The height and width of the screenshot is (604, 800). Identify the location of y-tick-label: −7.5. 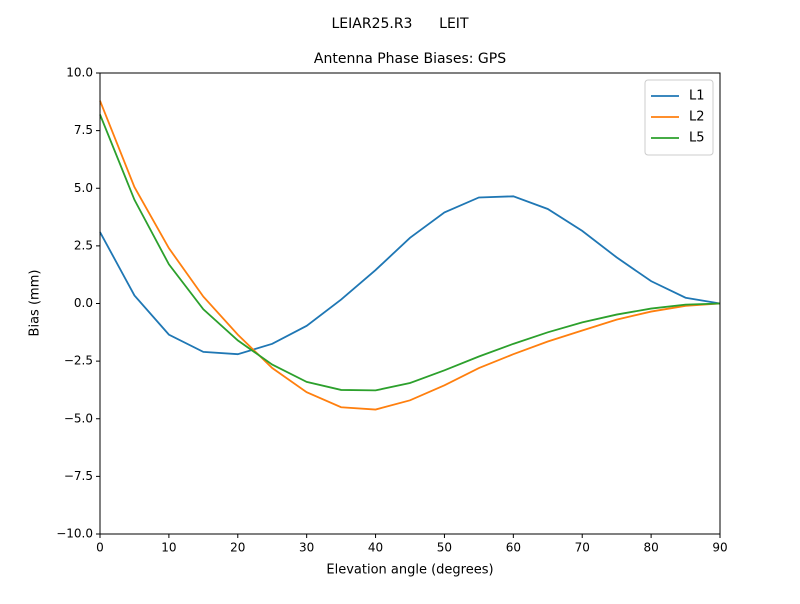
(78, 476).